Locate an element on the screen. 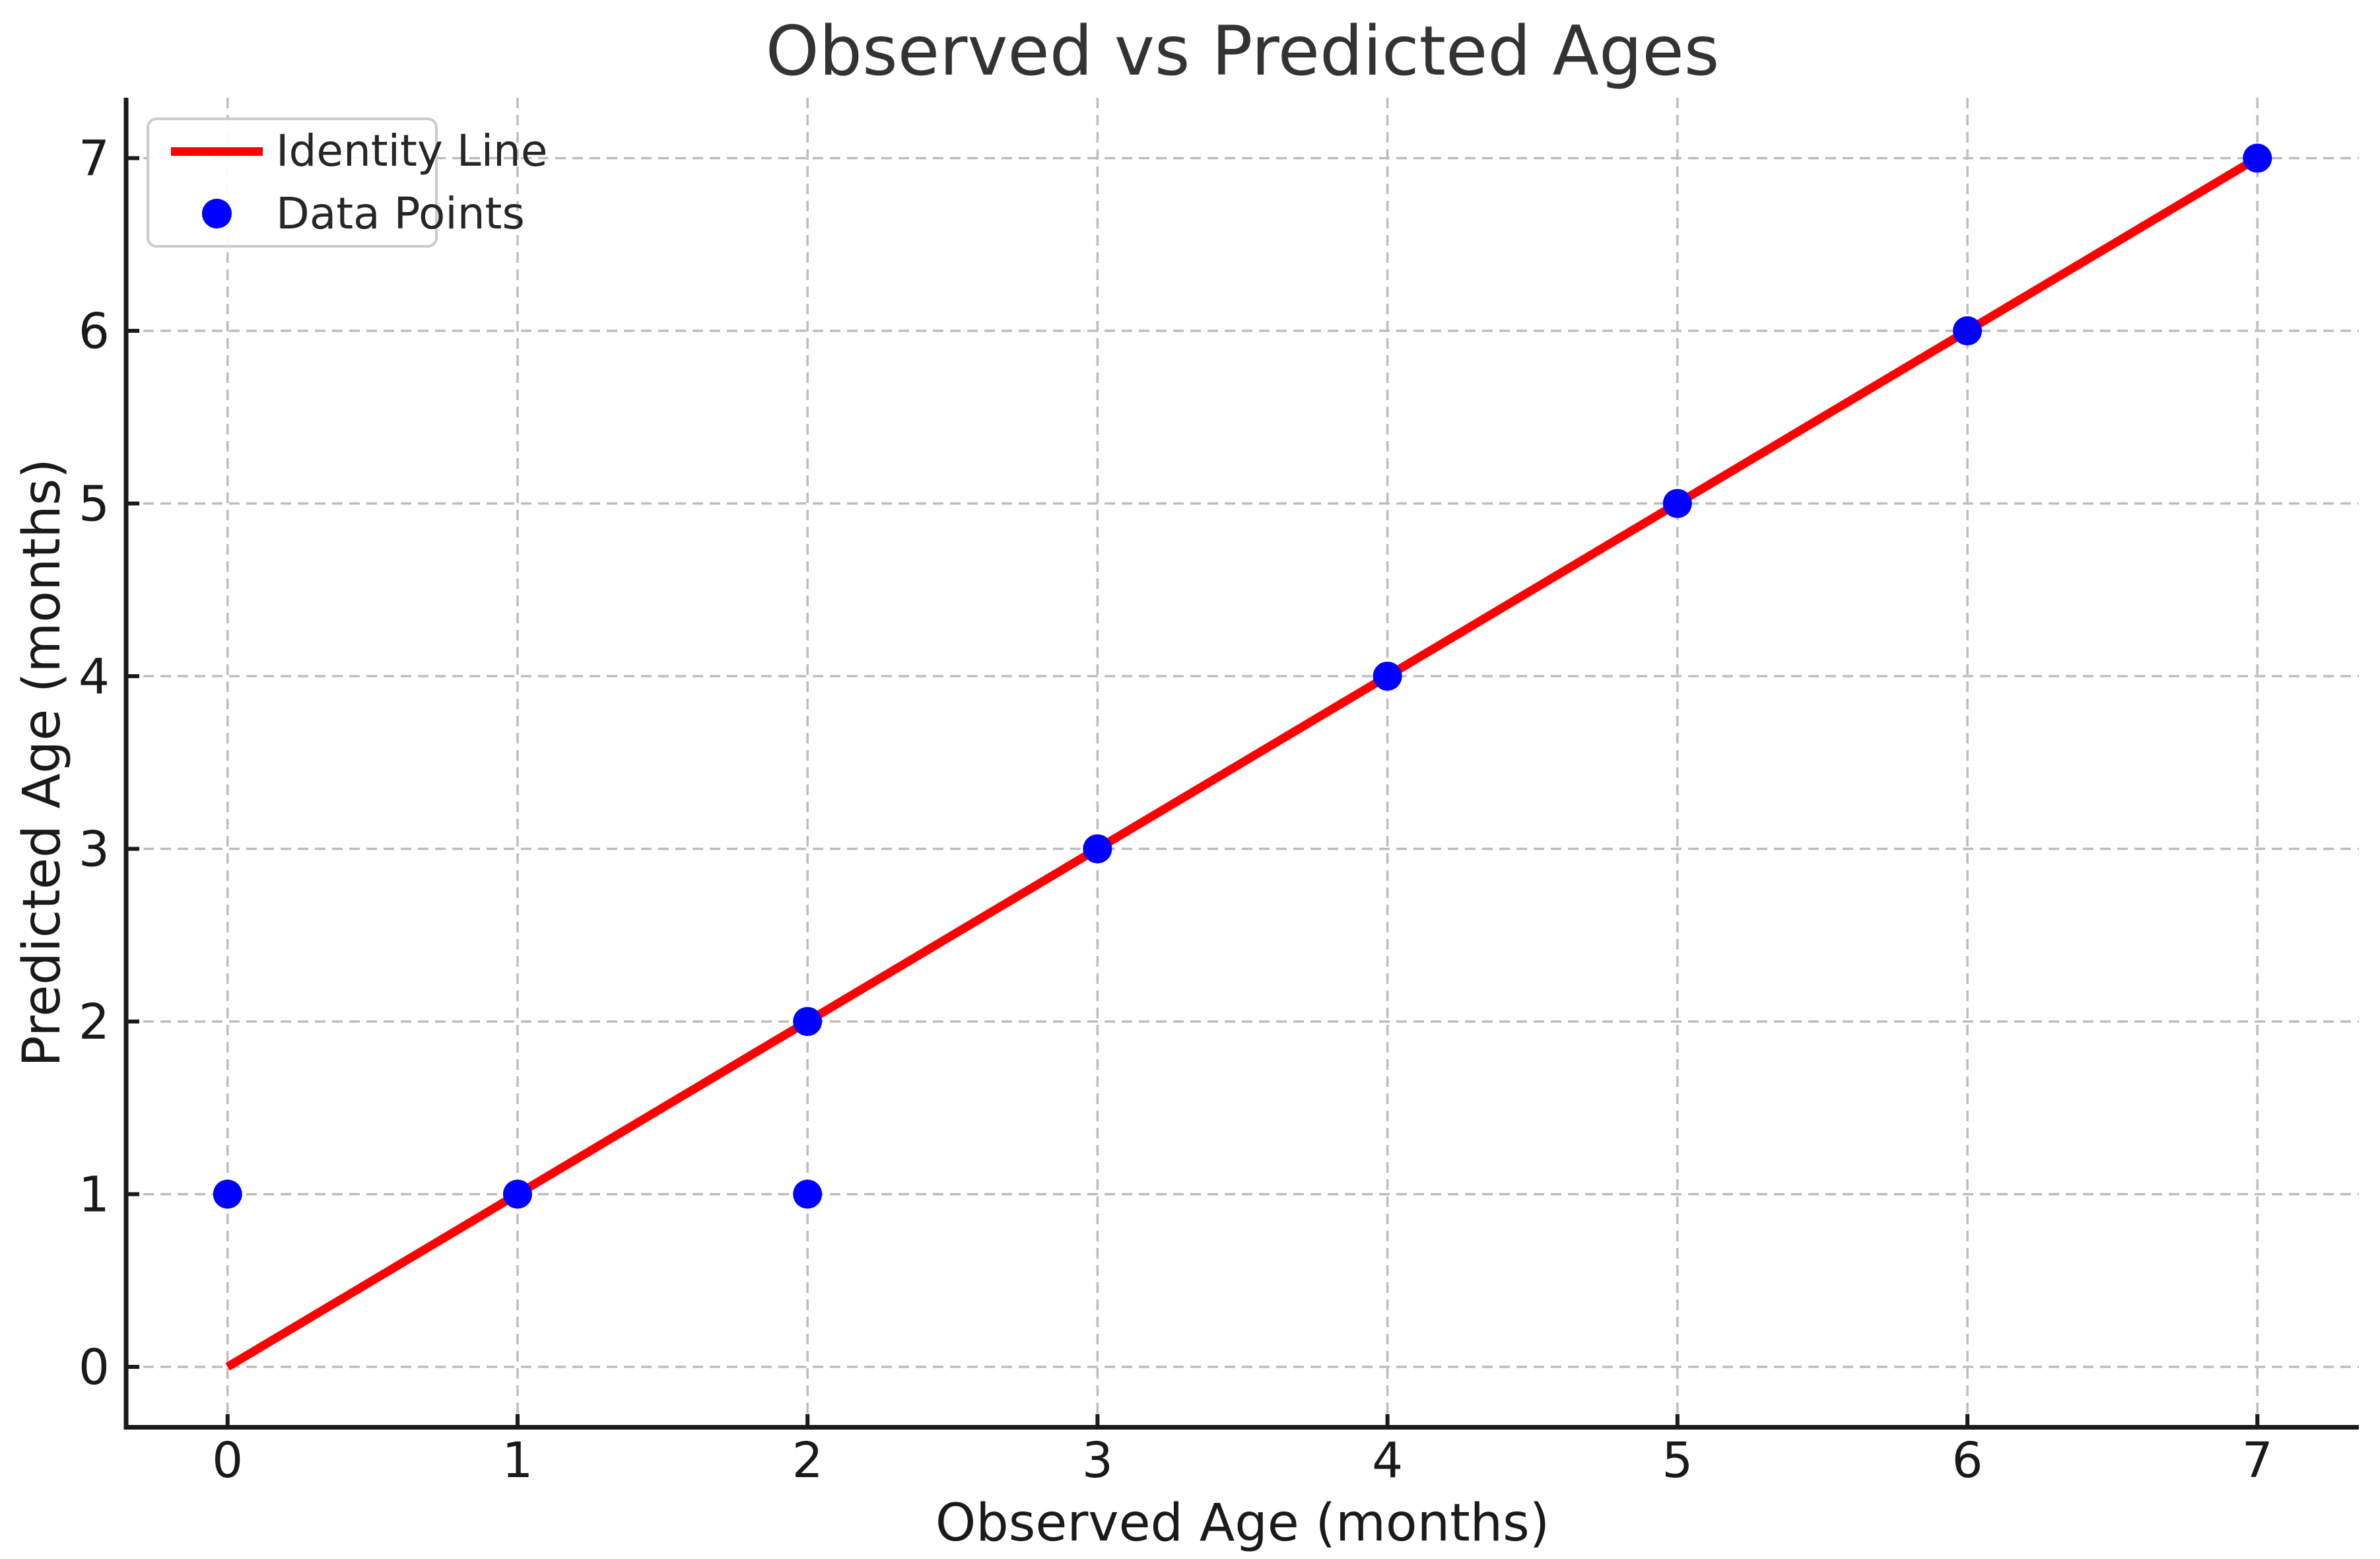 The width and height of the screenshot is (2380, 1559). chart-title: Observed vs Predicted Ages is located at coordinates (1243, 52).